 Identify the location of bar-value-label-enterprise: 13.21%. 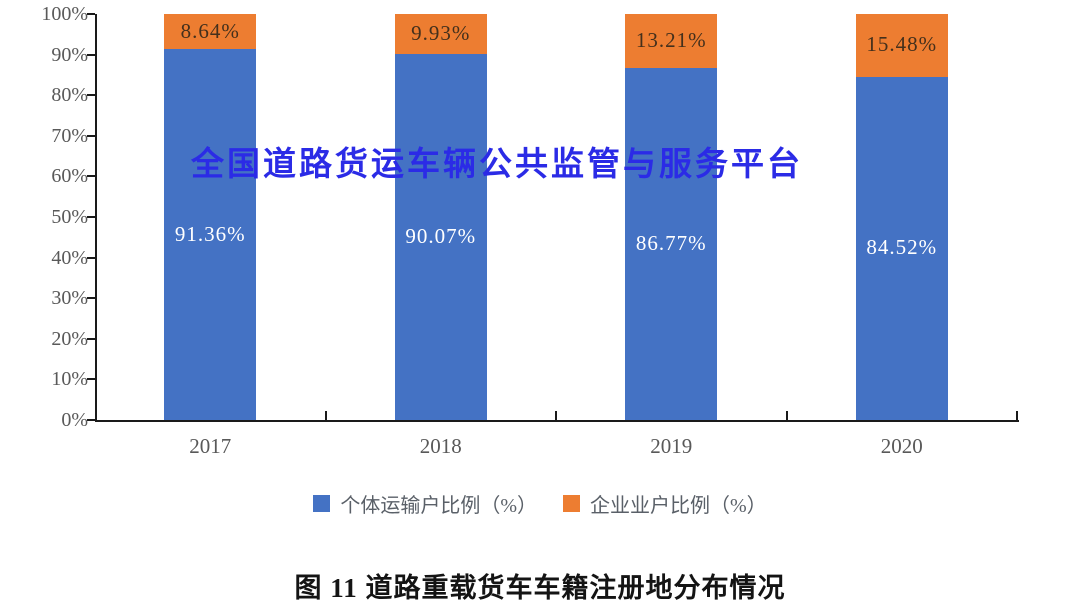
(671, 39).